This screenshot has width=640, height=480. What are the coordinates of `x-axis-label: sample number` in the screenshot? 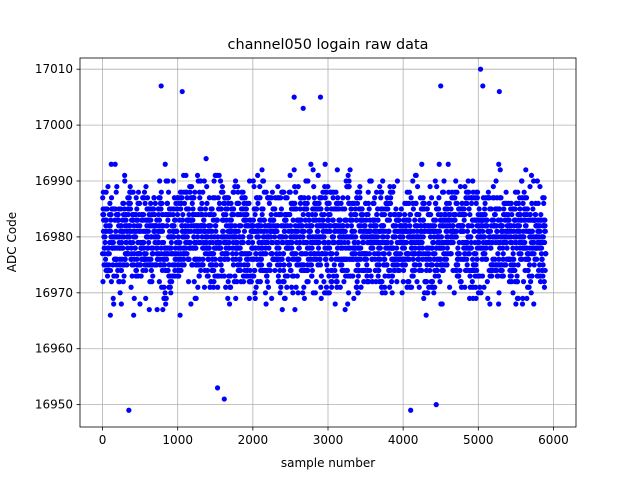 It's located at (328, 463).